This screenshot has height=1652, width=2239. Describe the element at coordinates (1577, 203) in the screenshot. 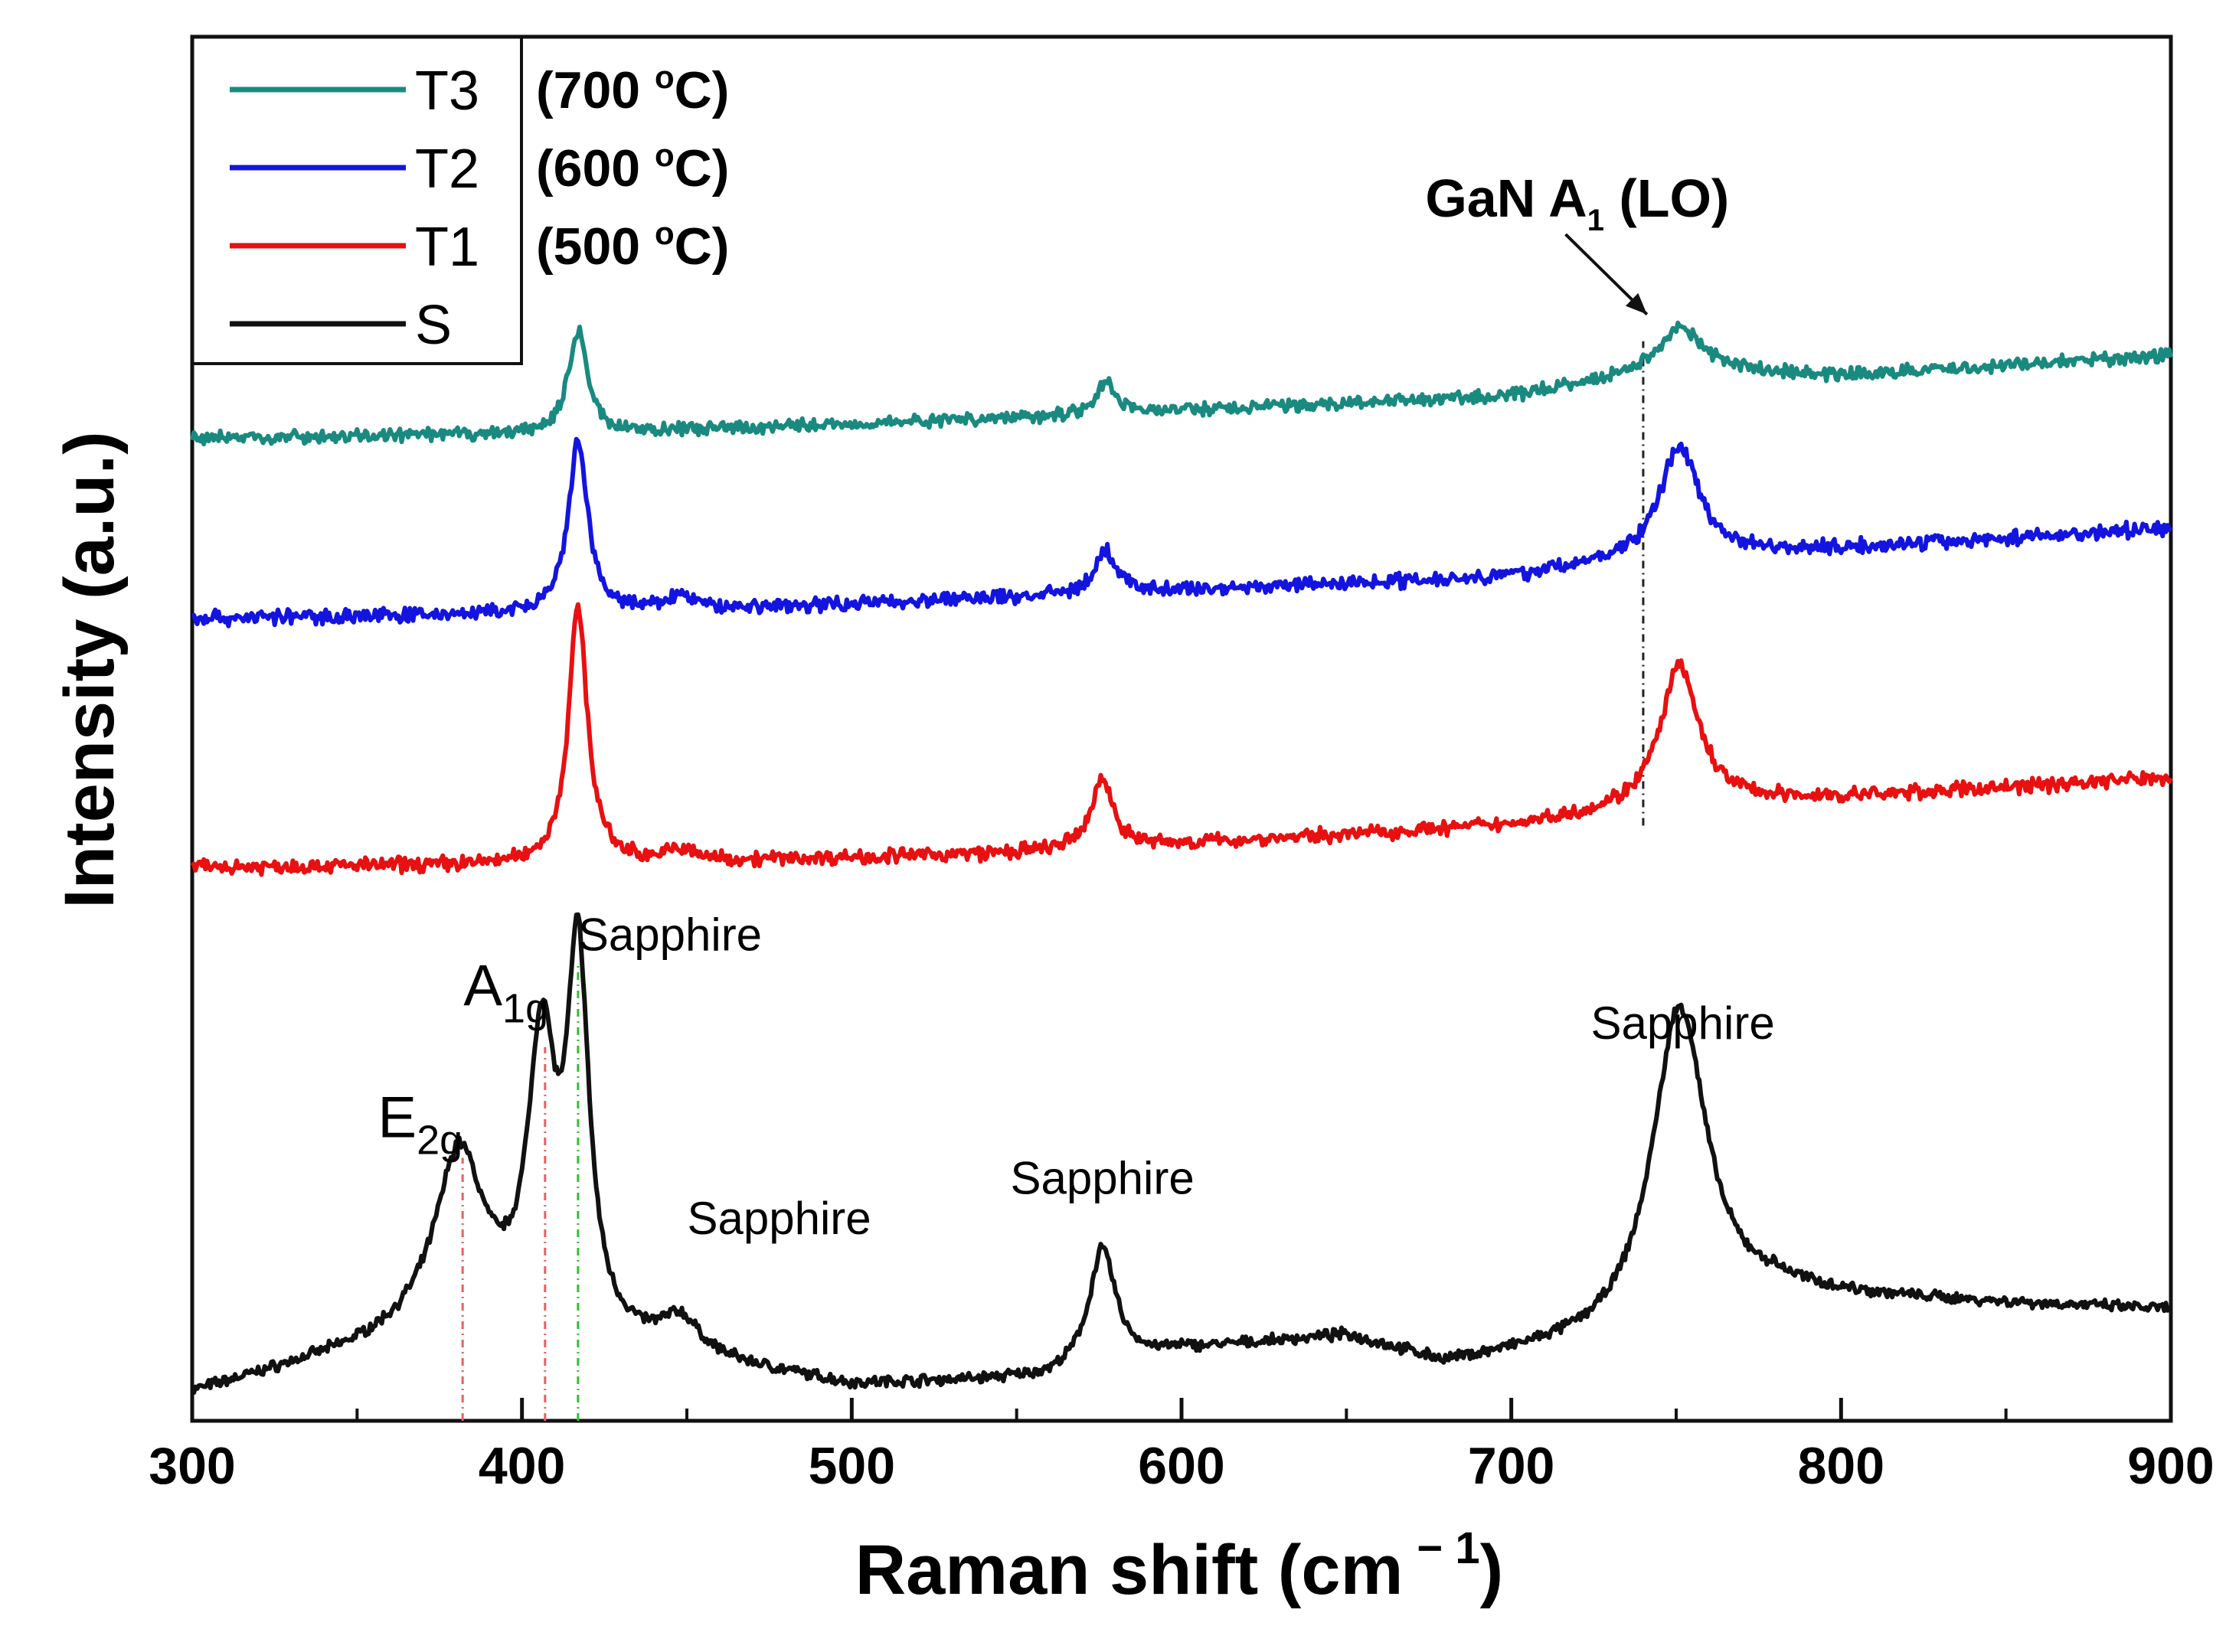

I see `gan-a1-lo-label: GaN A1 (LO)` at that location.